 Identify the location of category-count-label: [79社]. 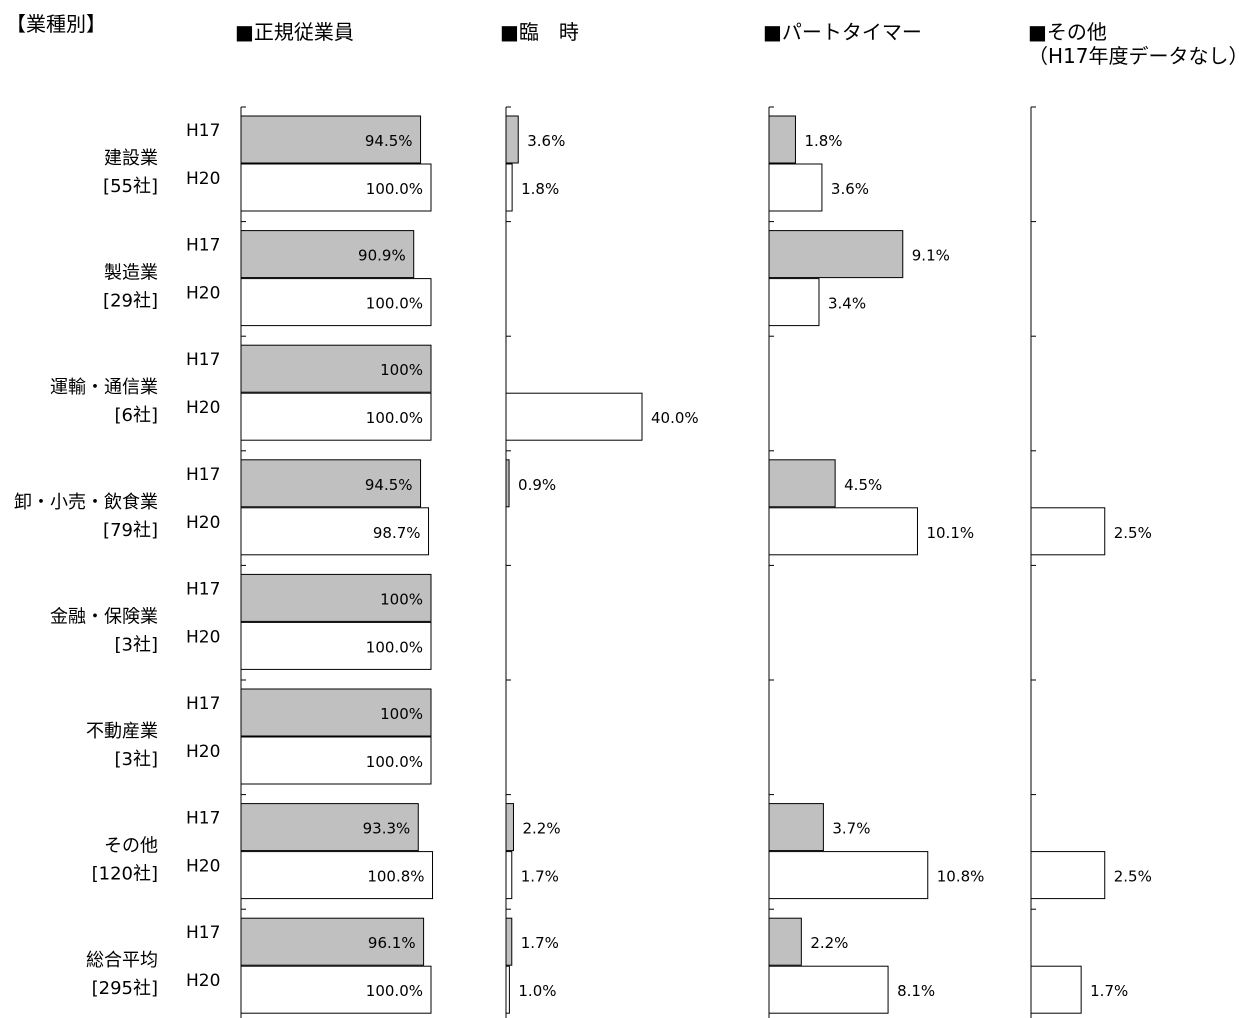
(130, 530).